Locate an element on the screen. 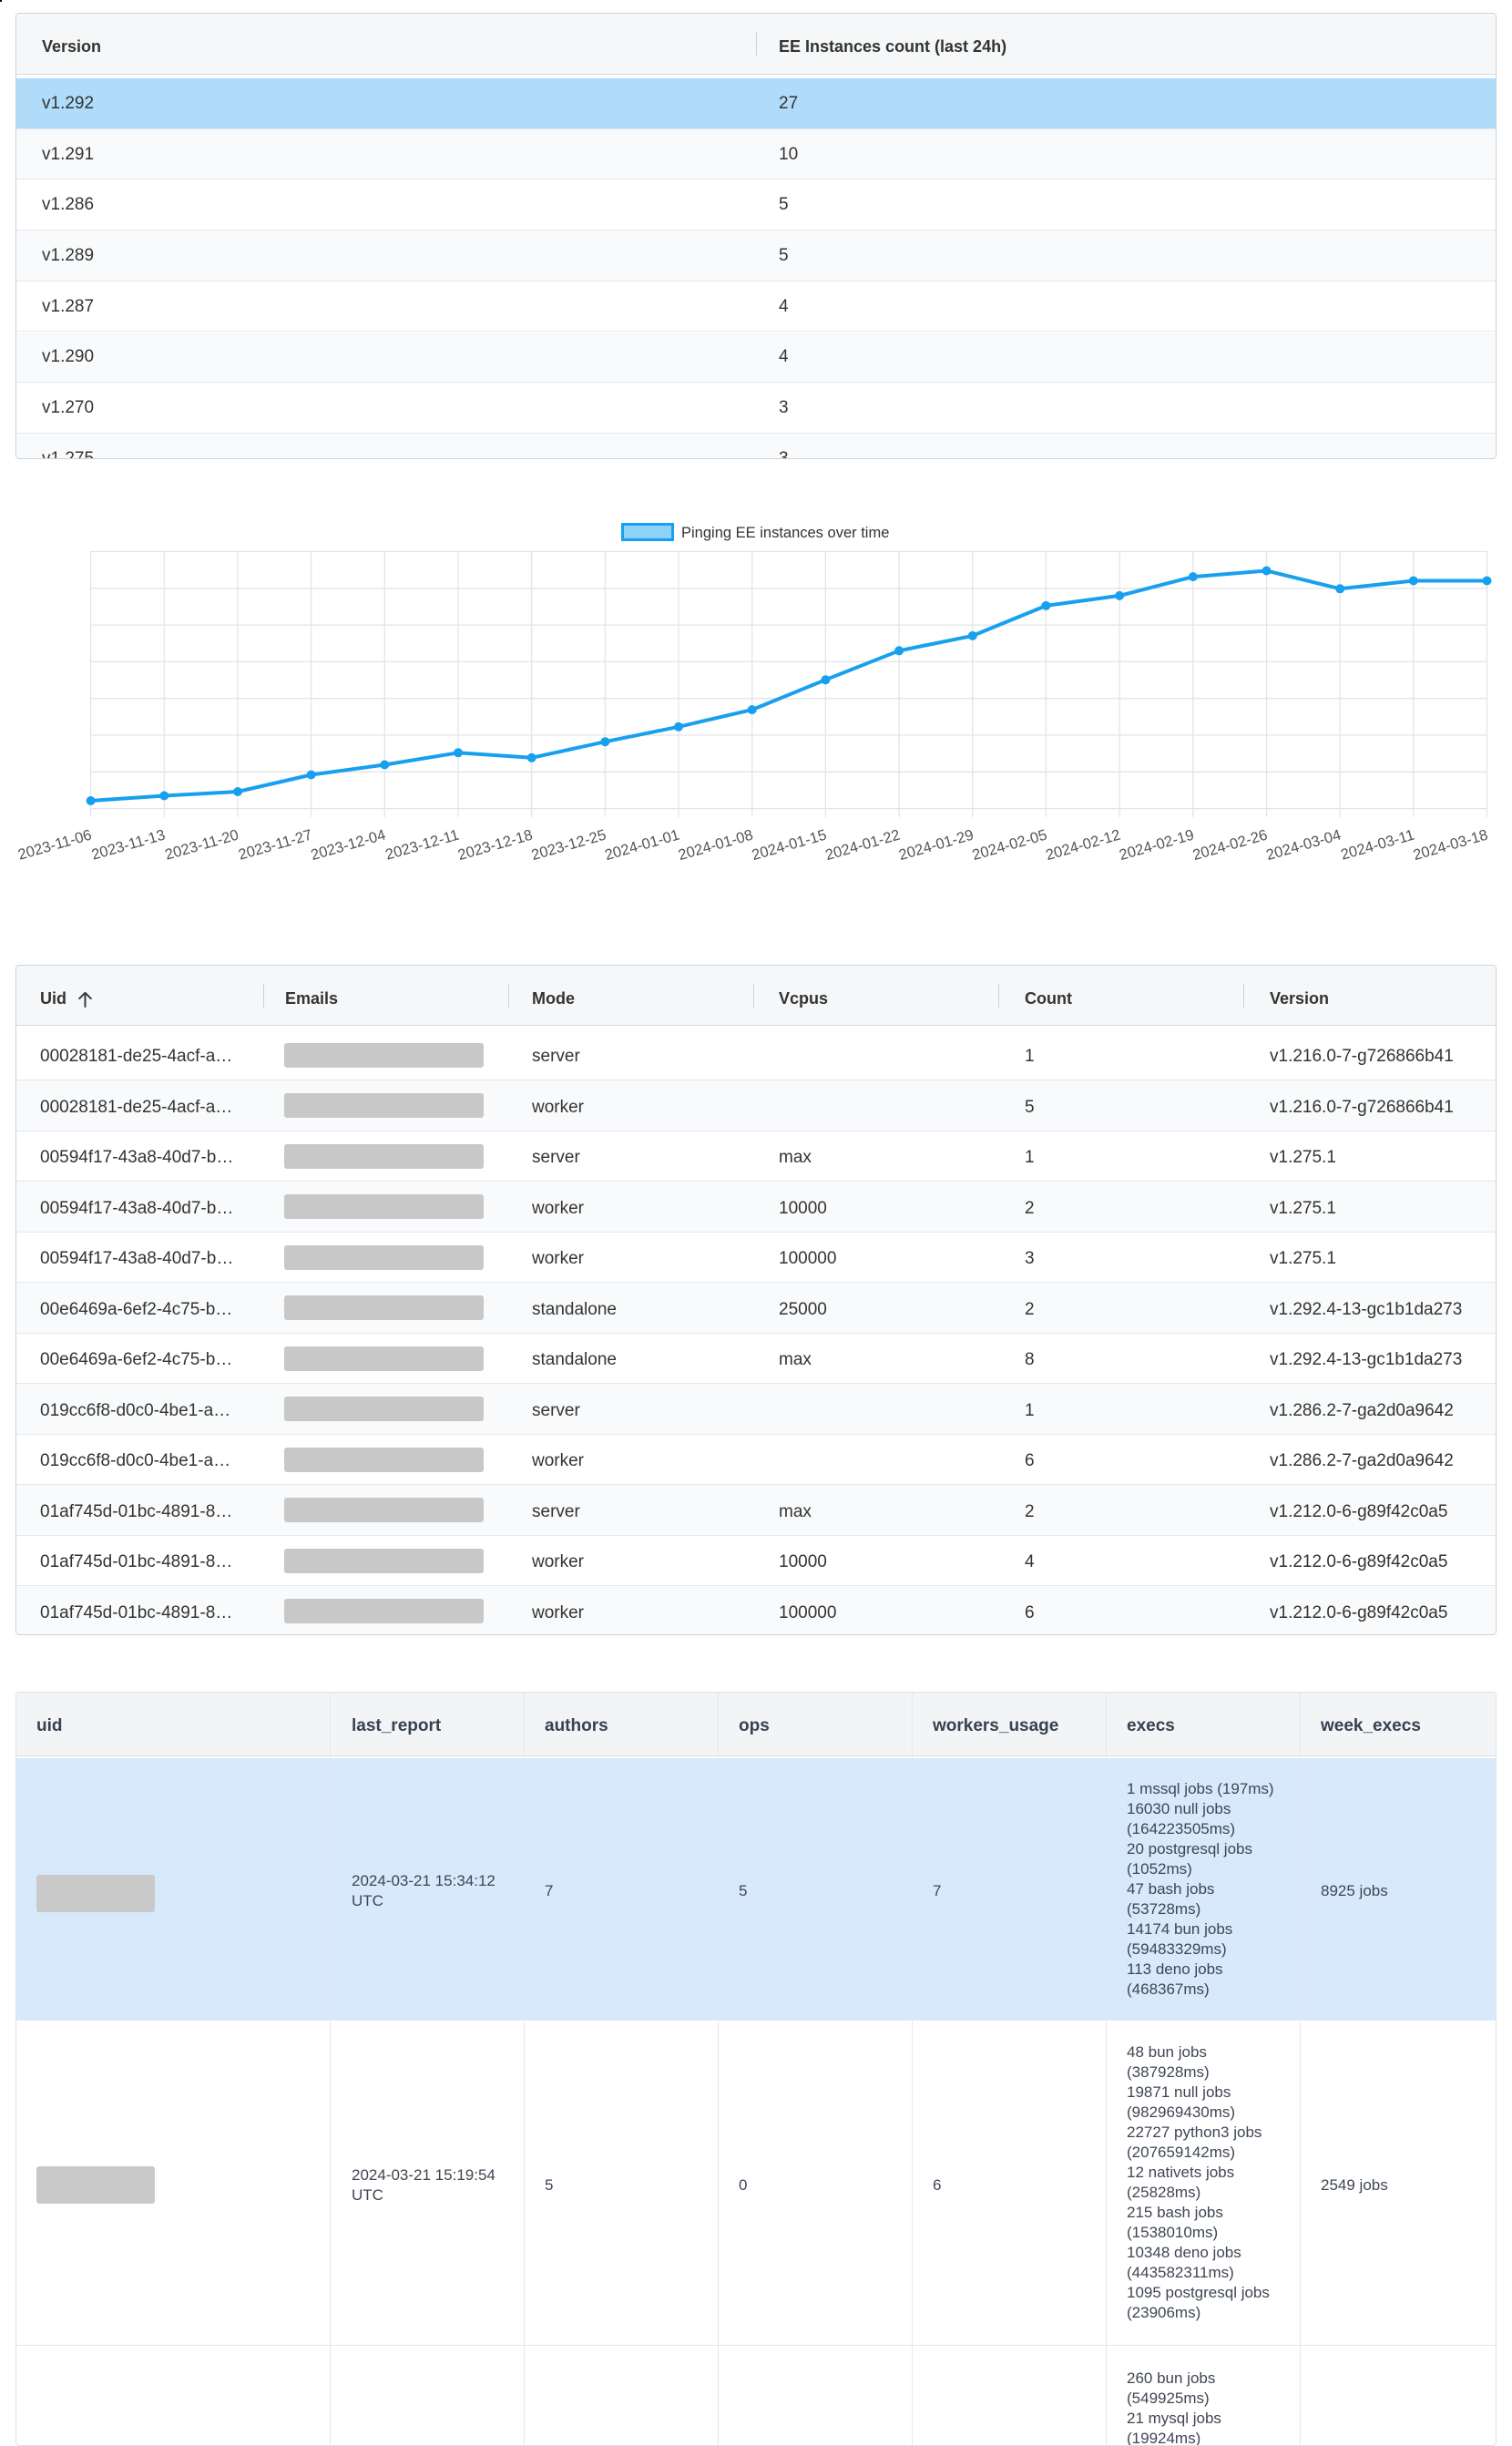  svg-text: 2024-03-04 is located at coordinates (1303, 846).